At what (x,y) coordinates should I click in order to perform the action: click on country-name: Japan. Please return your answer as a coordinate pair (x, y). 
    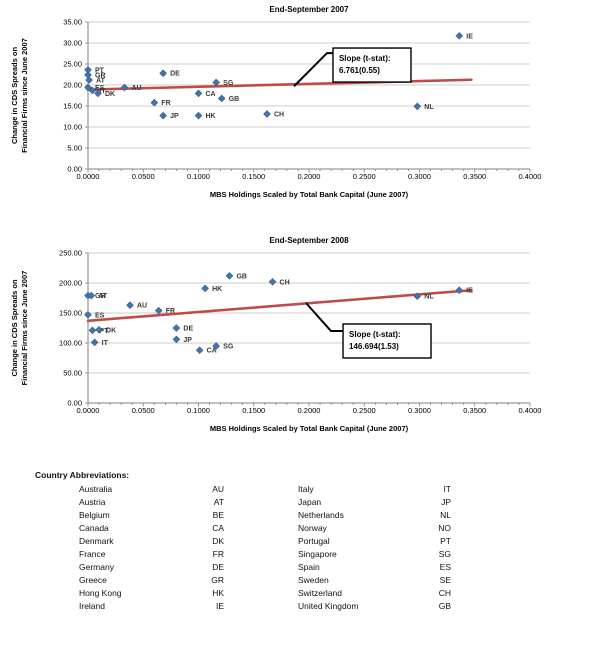
    Looking at the image, I should click on (310, 502).